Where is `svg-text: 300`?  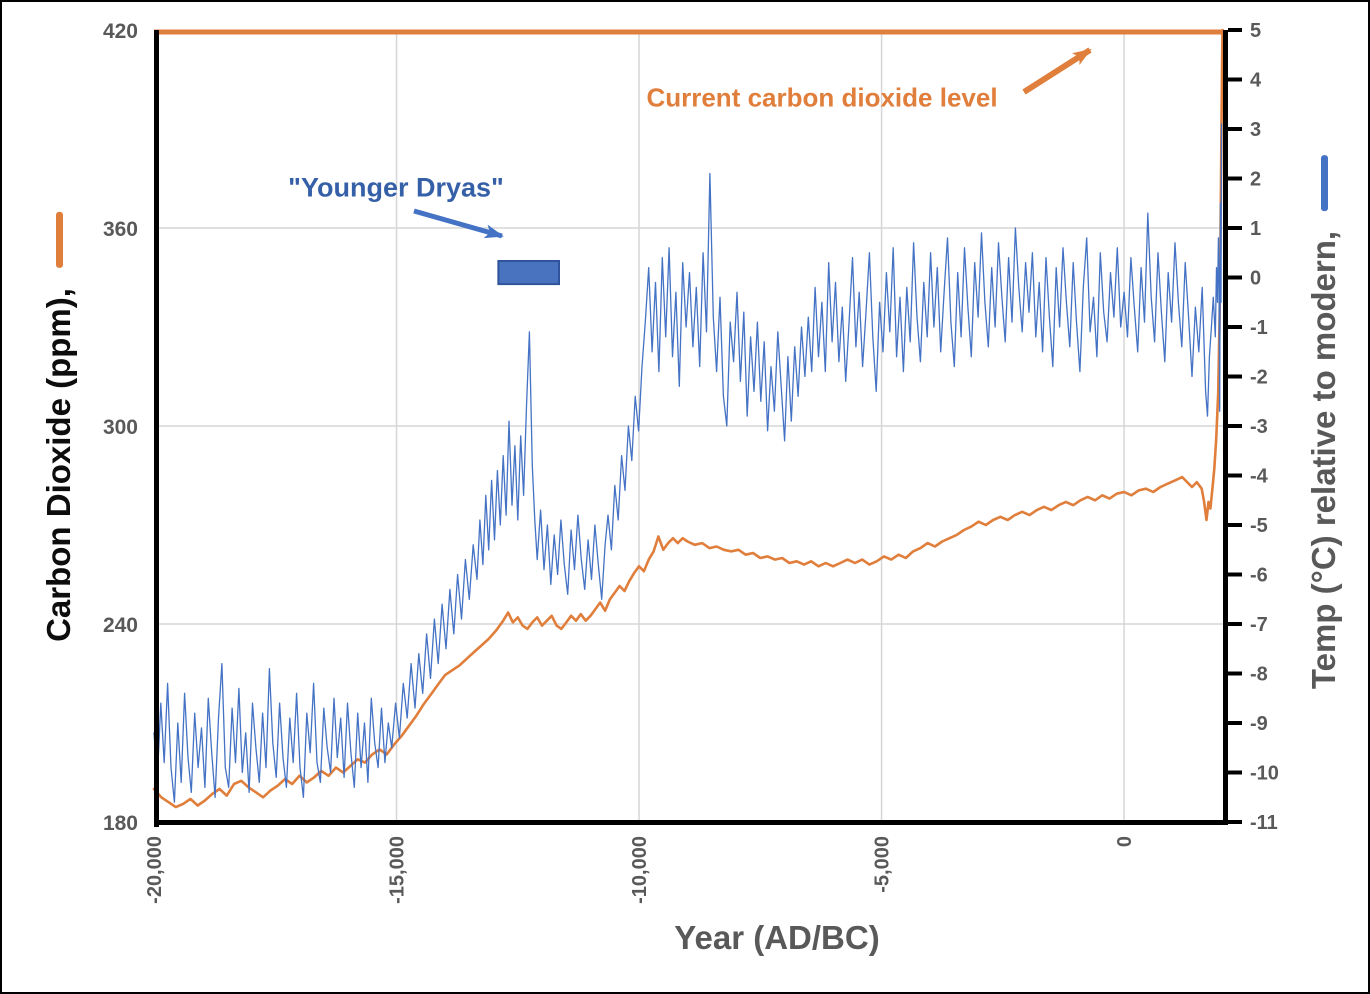 svg-text: 300 is located at coordinates (120, 427).